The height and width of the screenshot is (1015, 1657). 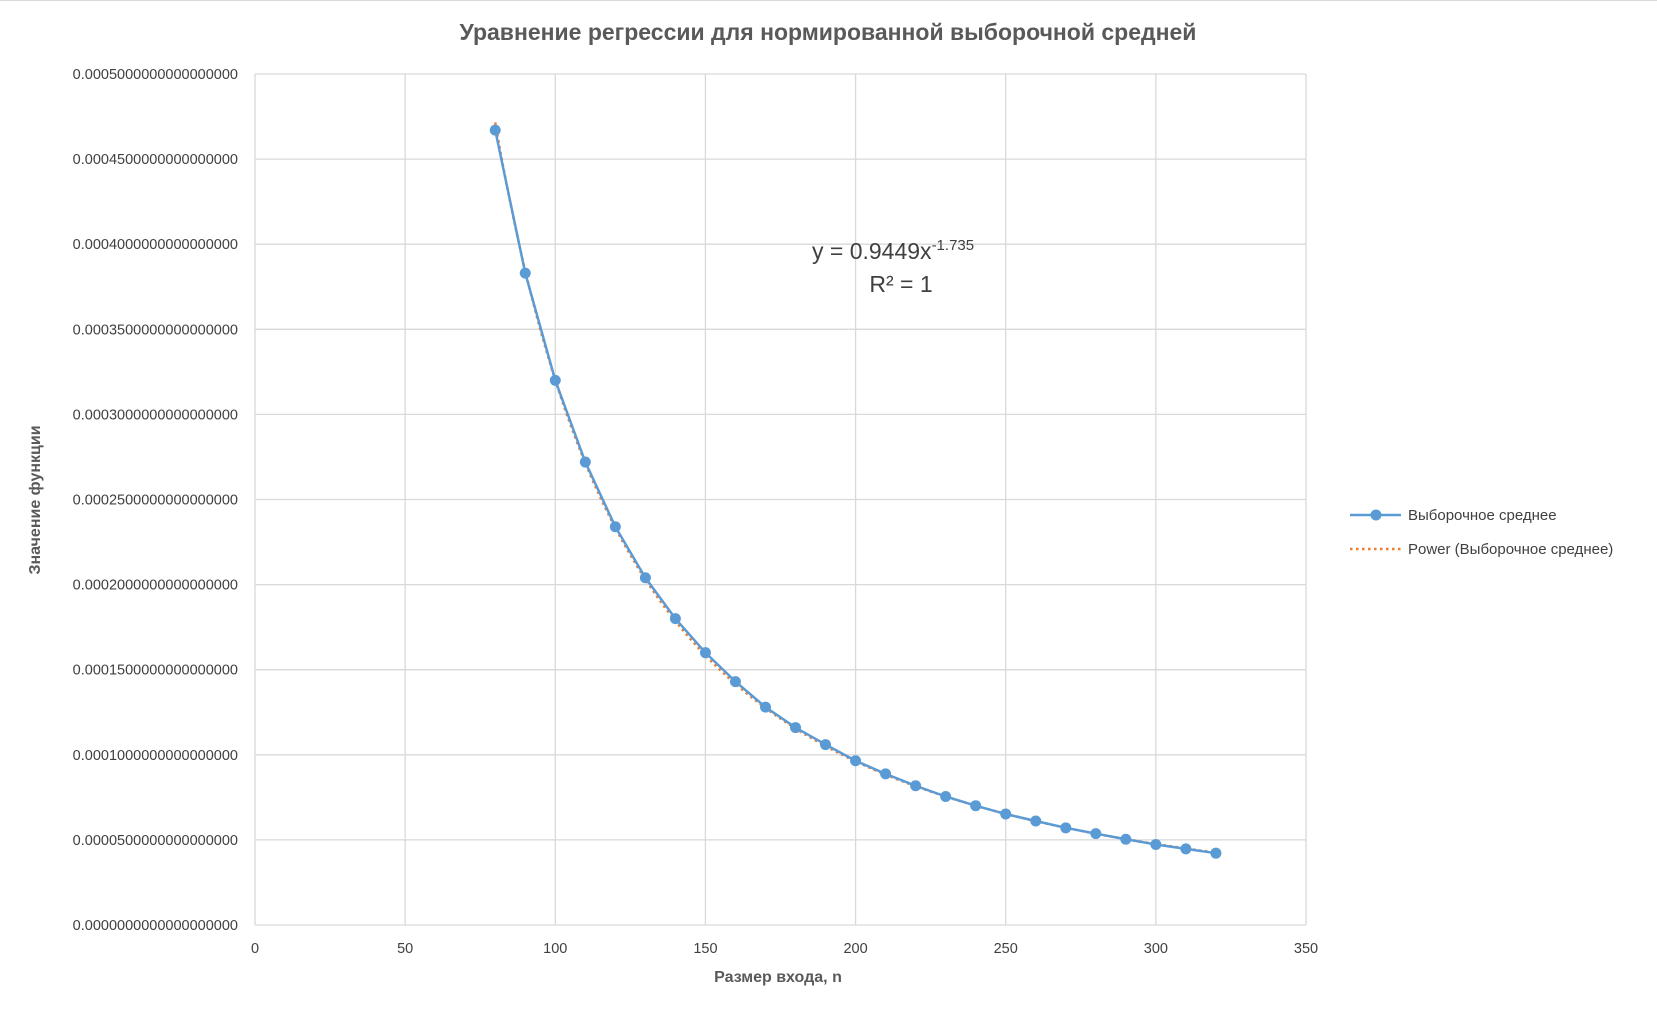 I want to click on x-tick-label: 0, so click(x=255, y=949).